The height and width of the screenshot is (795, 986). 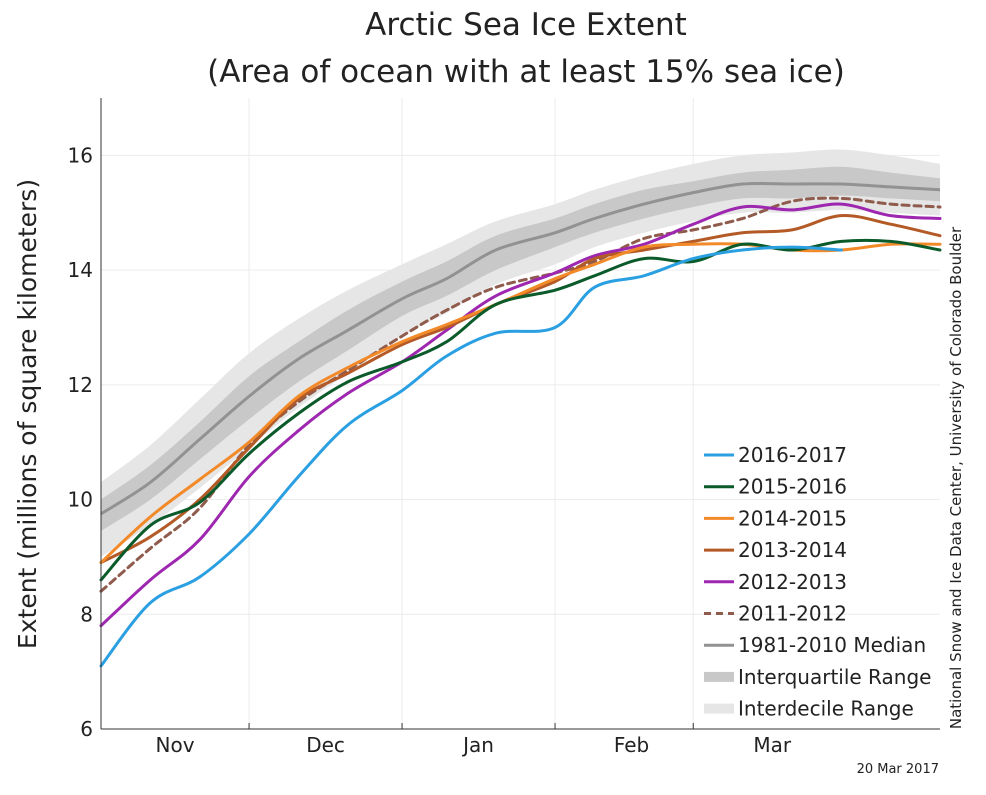 What do you see at coordinates (80, 442) in the screenshot?
I see `y-tick-labels: 6 8 10 12 14 16` at bounding box center [80, 442].